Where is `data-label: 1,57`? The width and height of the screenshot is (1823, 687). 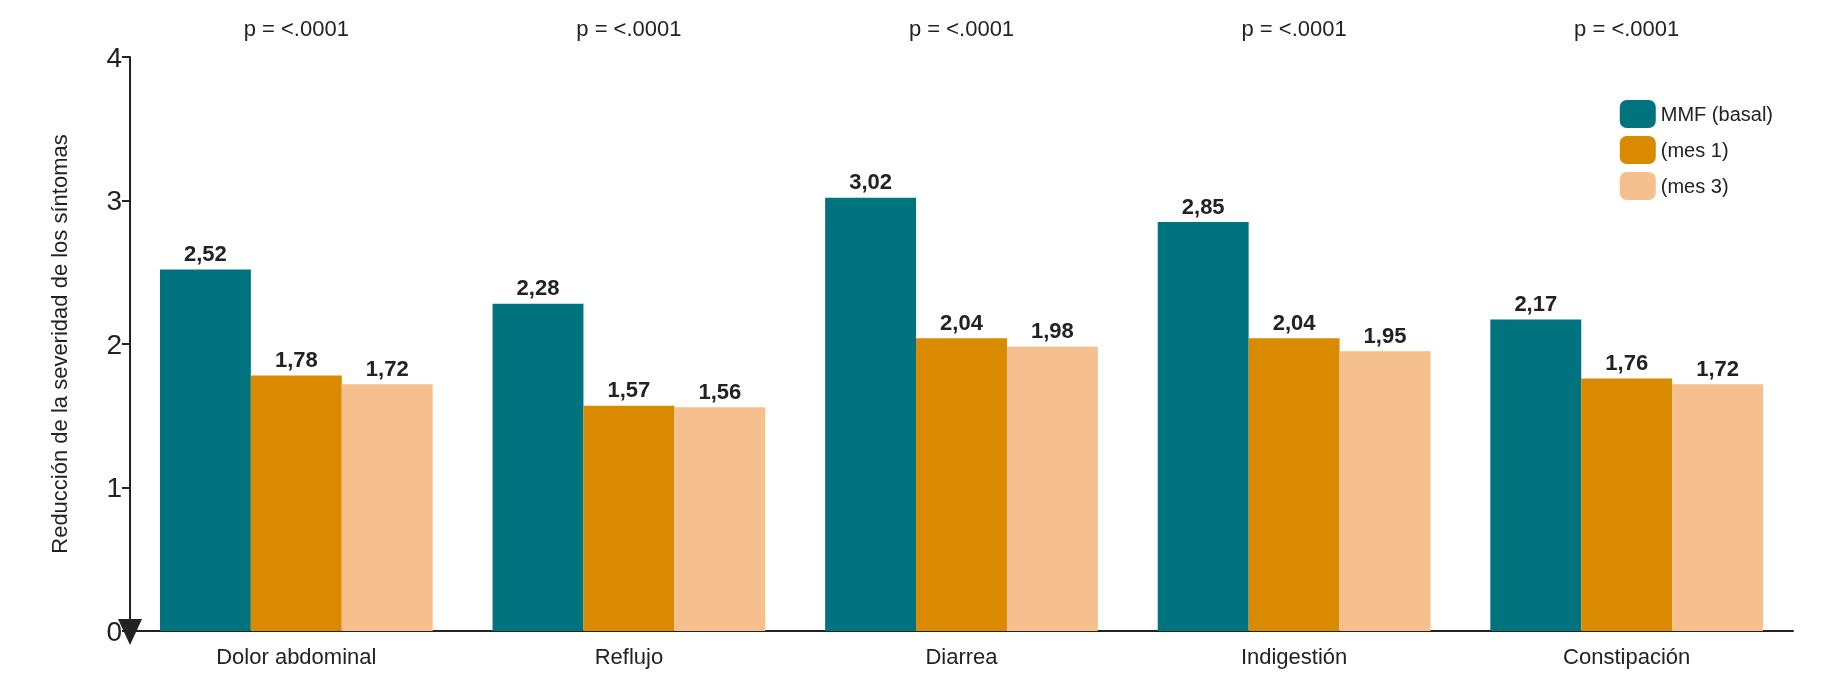 data-label: 1,57 is located at coordinates (629, 390).